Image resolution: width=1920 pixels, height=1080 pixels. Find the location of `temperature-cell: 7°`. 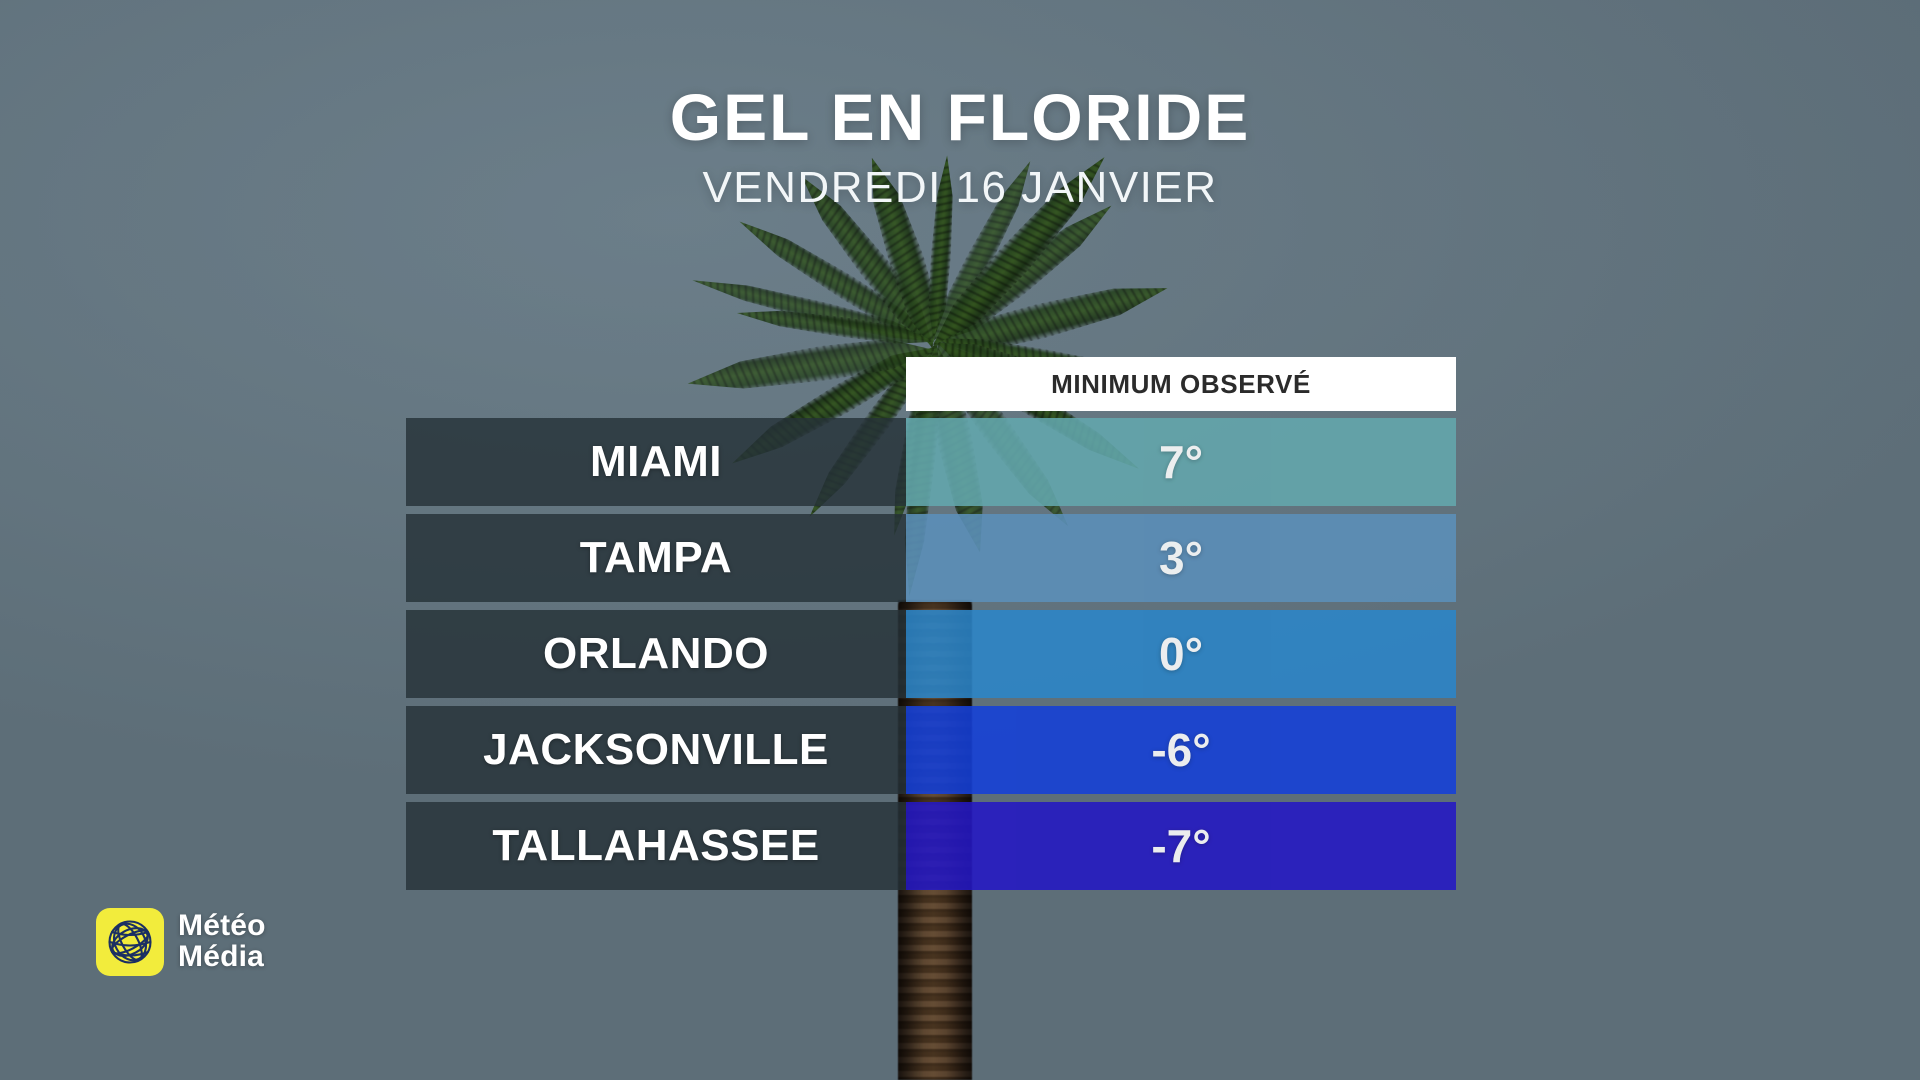

temperature-cell: 7° is located at coordinates (1181, 462).